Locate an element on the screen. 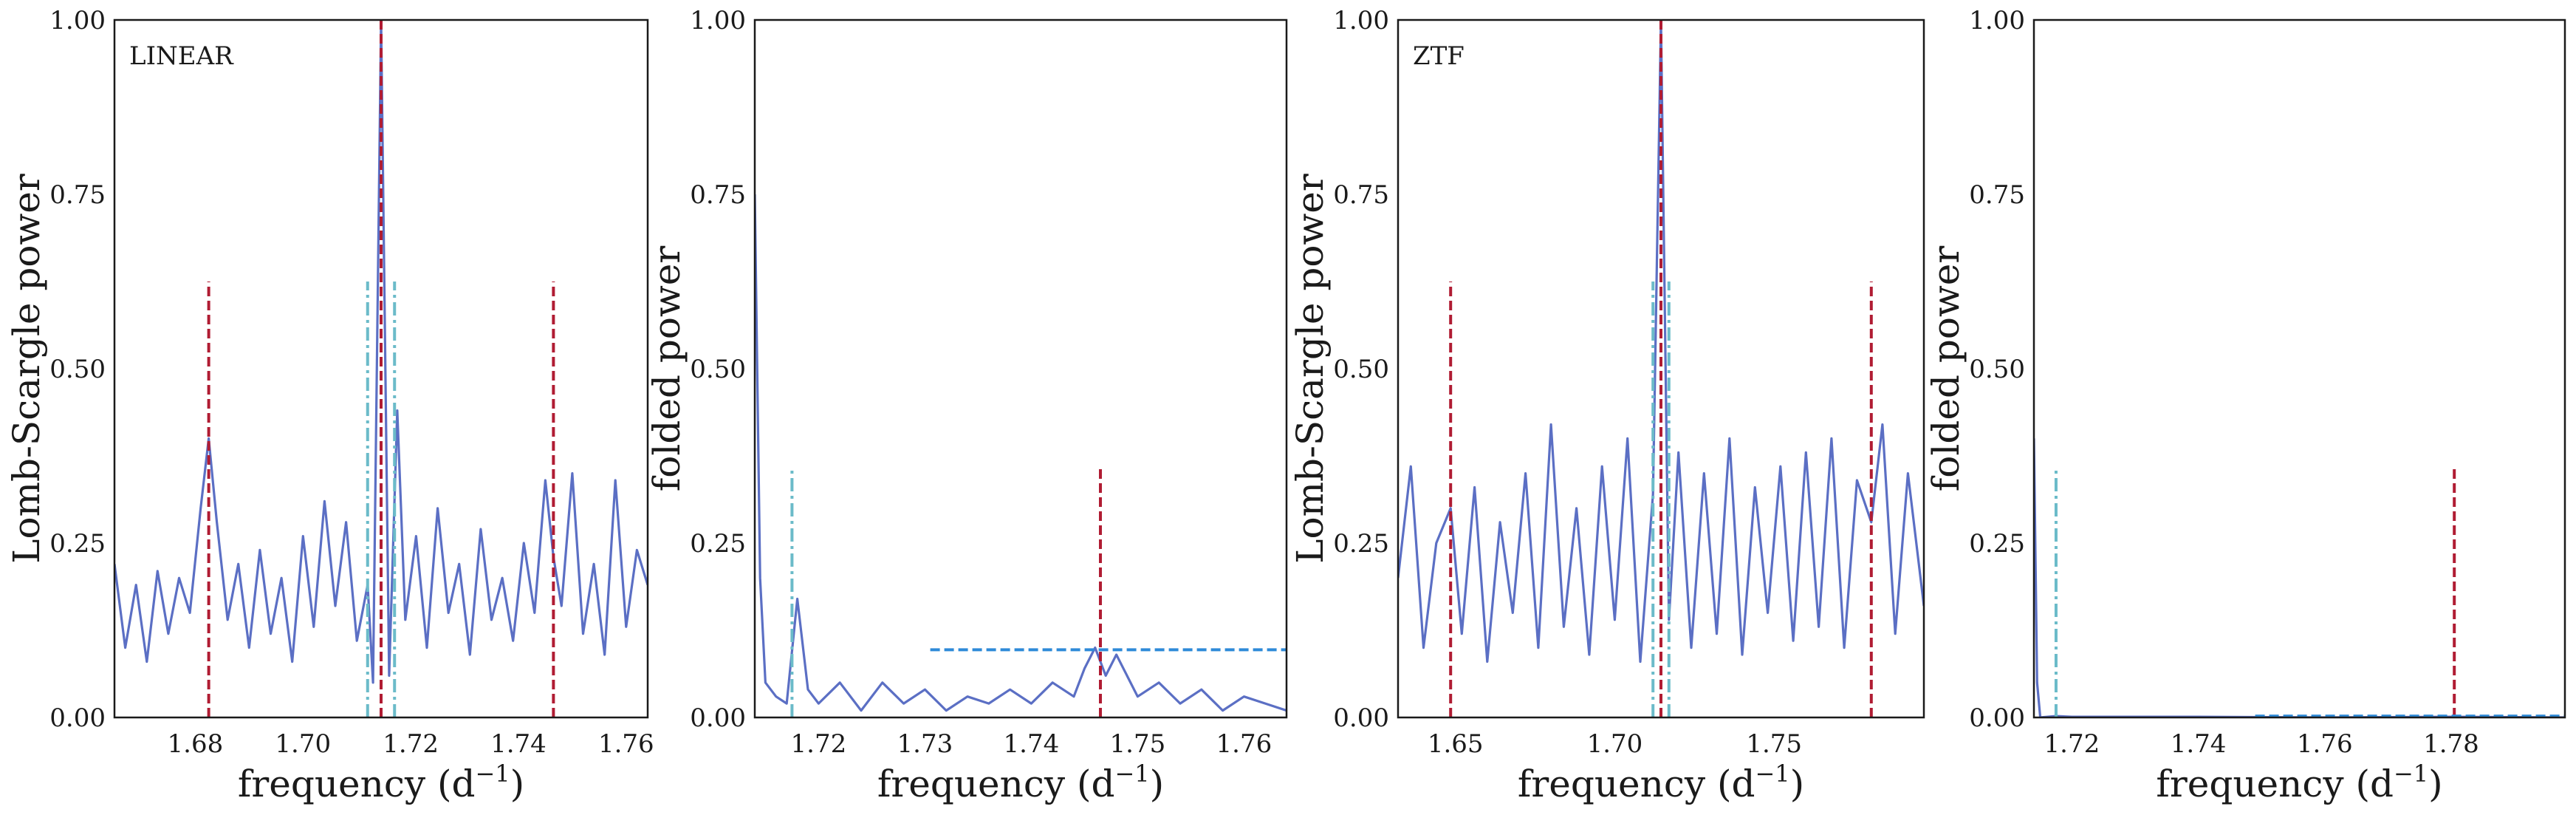 This screenshot has height=815, width=2576. panel-annotation: LINEAR is located at coordinates (181, 56).